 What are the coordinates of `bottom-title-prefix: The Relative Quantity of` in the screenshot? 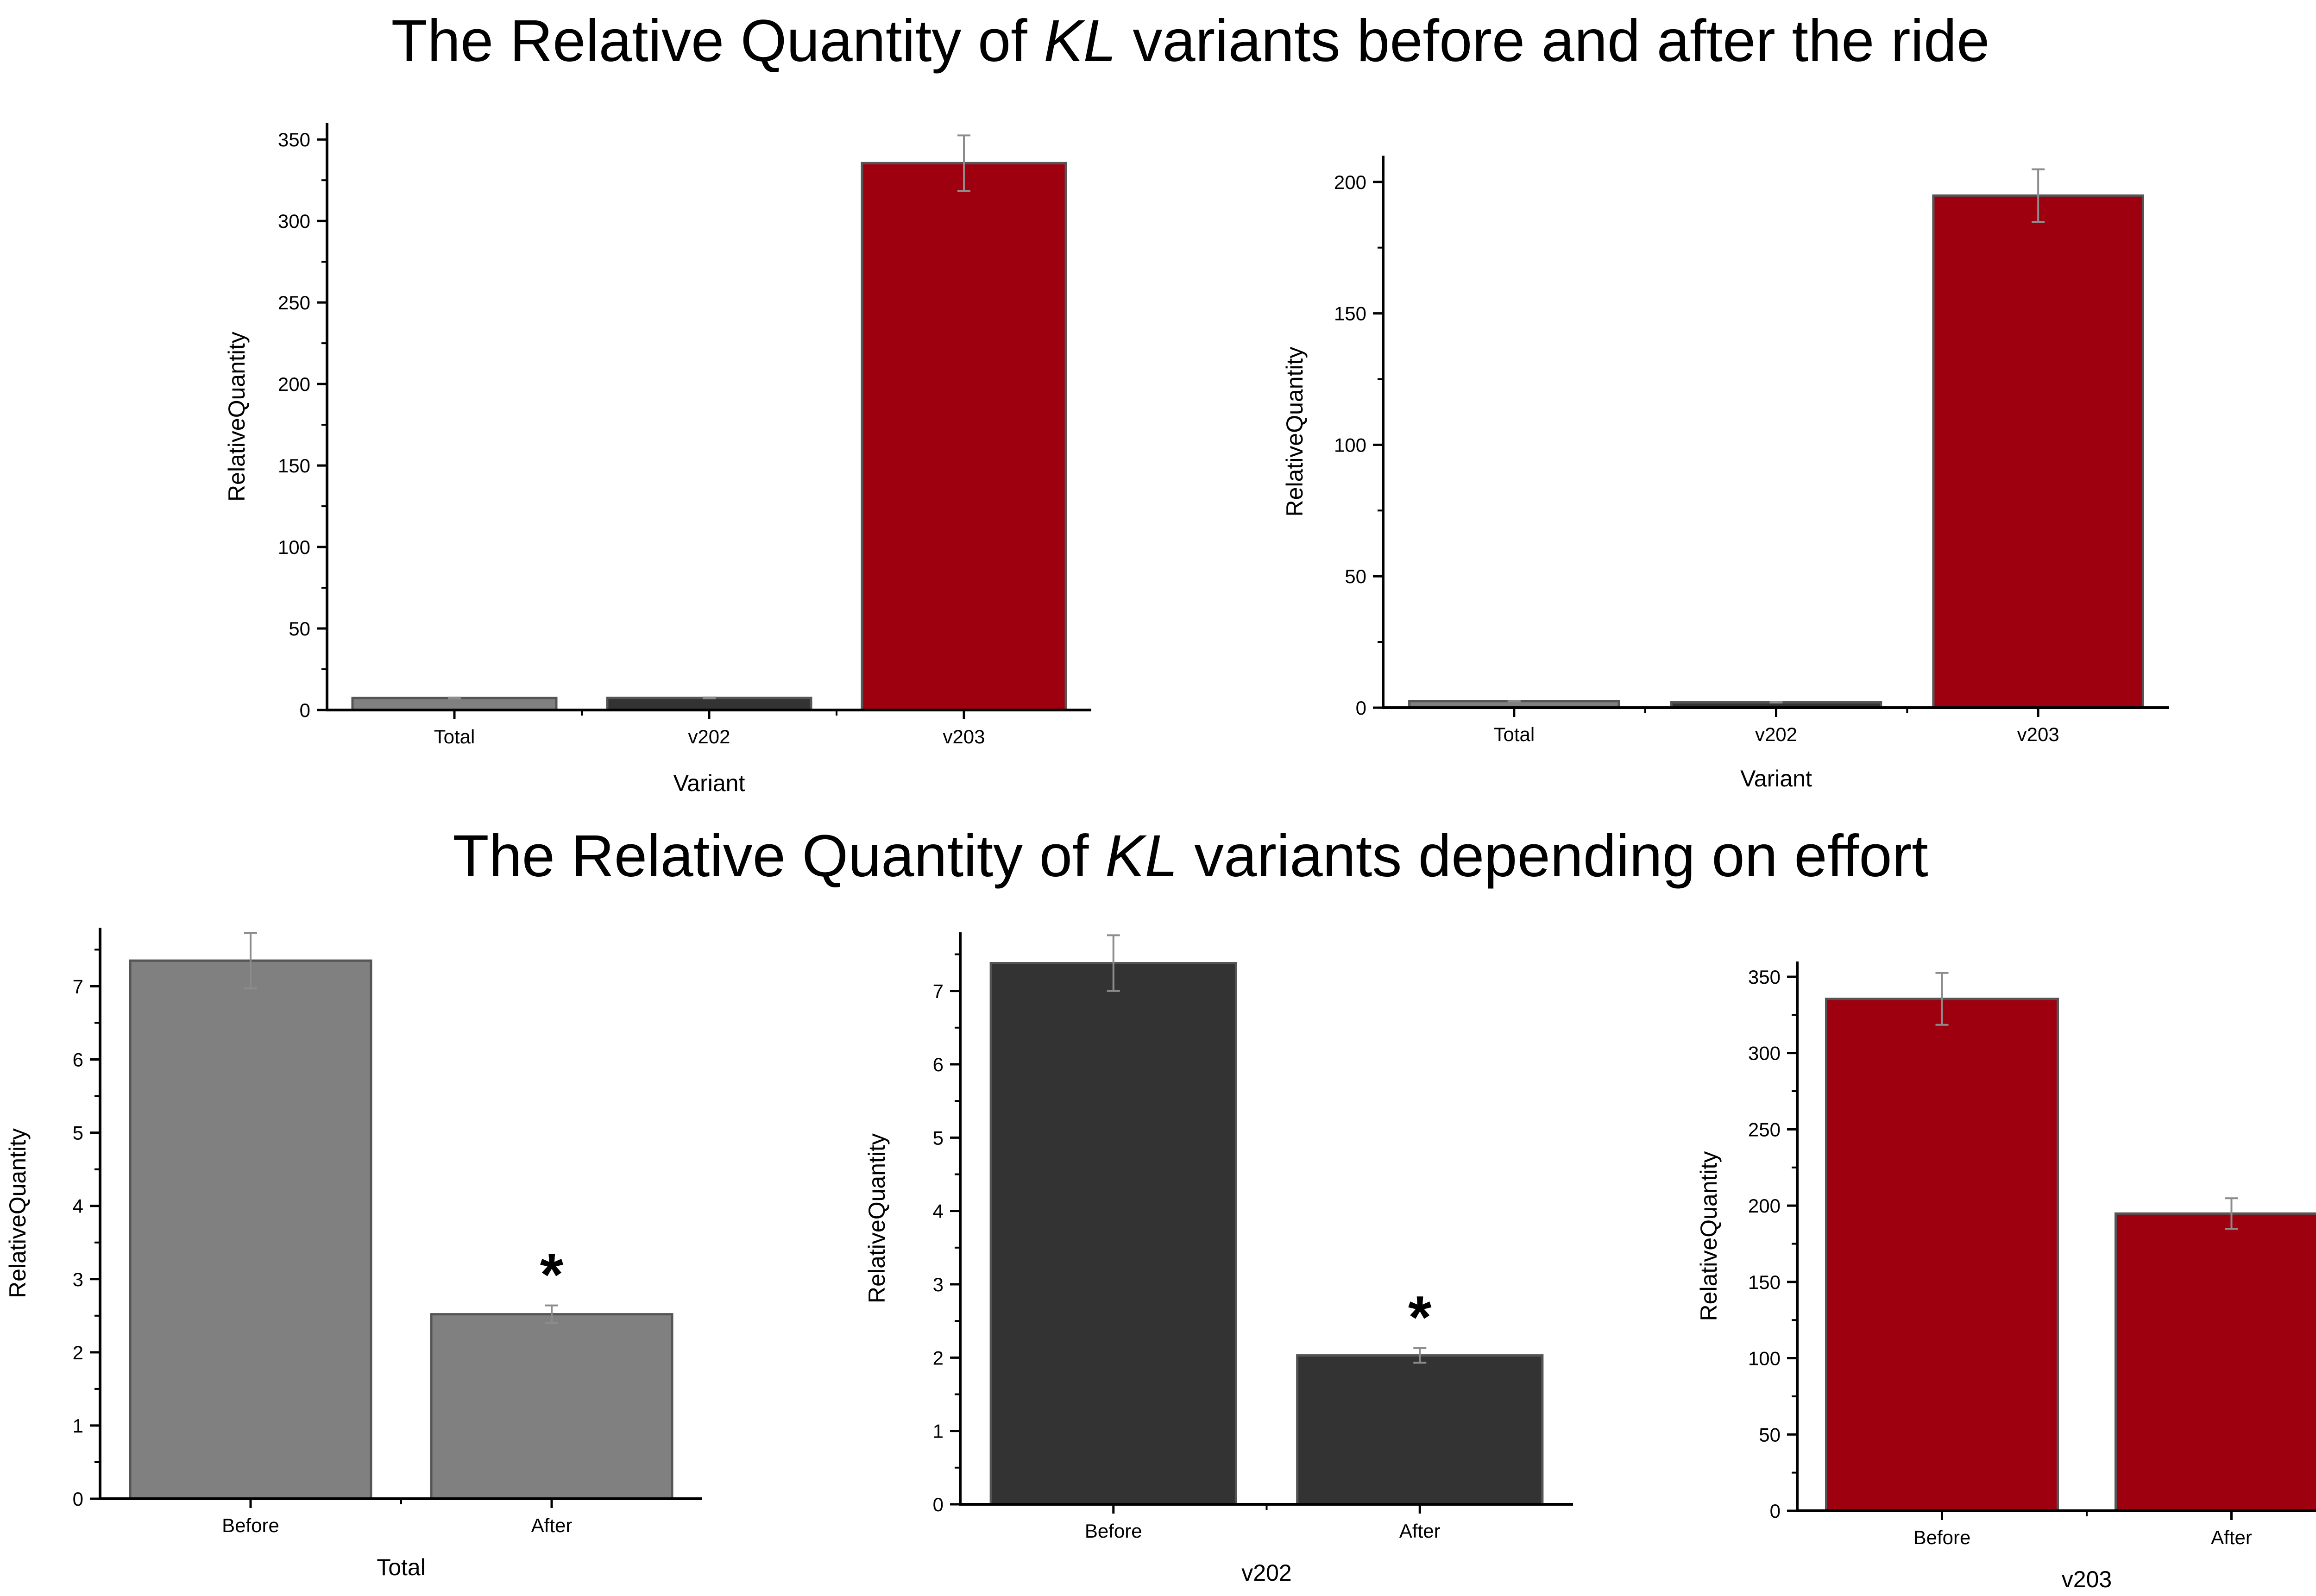 It's located at (779, 856).